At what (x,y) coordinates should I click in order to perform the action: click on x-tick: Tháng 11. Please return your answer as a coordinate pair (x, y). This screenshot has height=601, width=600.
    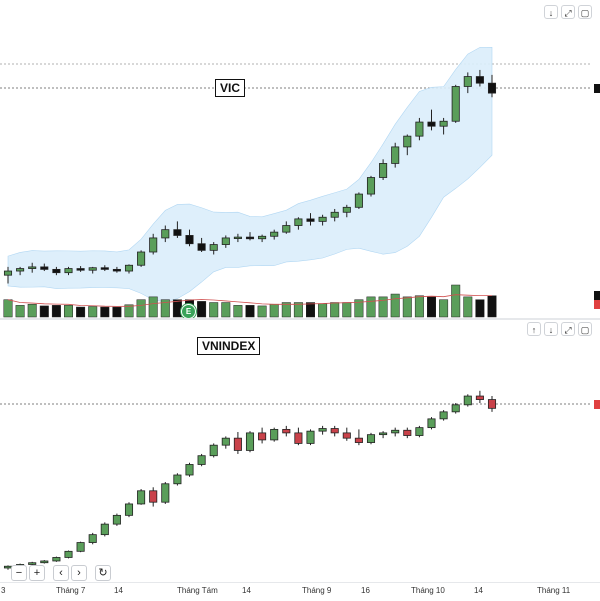
    Looking at the image, I should click on (554, 590).